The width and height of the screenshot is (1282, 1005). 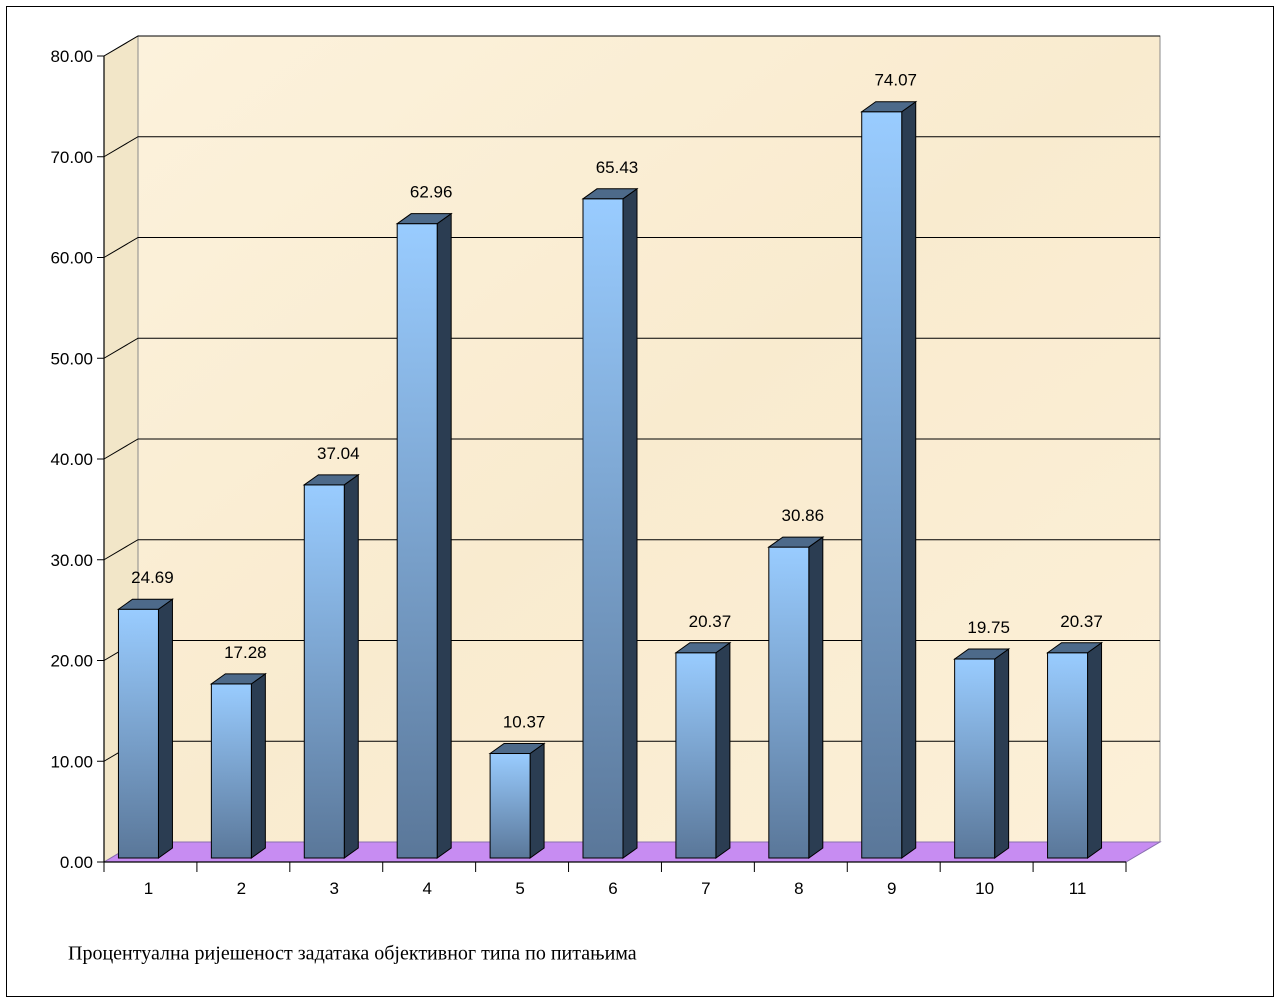 What do you see at coordinates (148, 888) in the screenshot?
I see `x-tick-label: 1` at bounding box center [148, 888].